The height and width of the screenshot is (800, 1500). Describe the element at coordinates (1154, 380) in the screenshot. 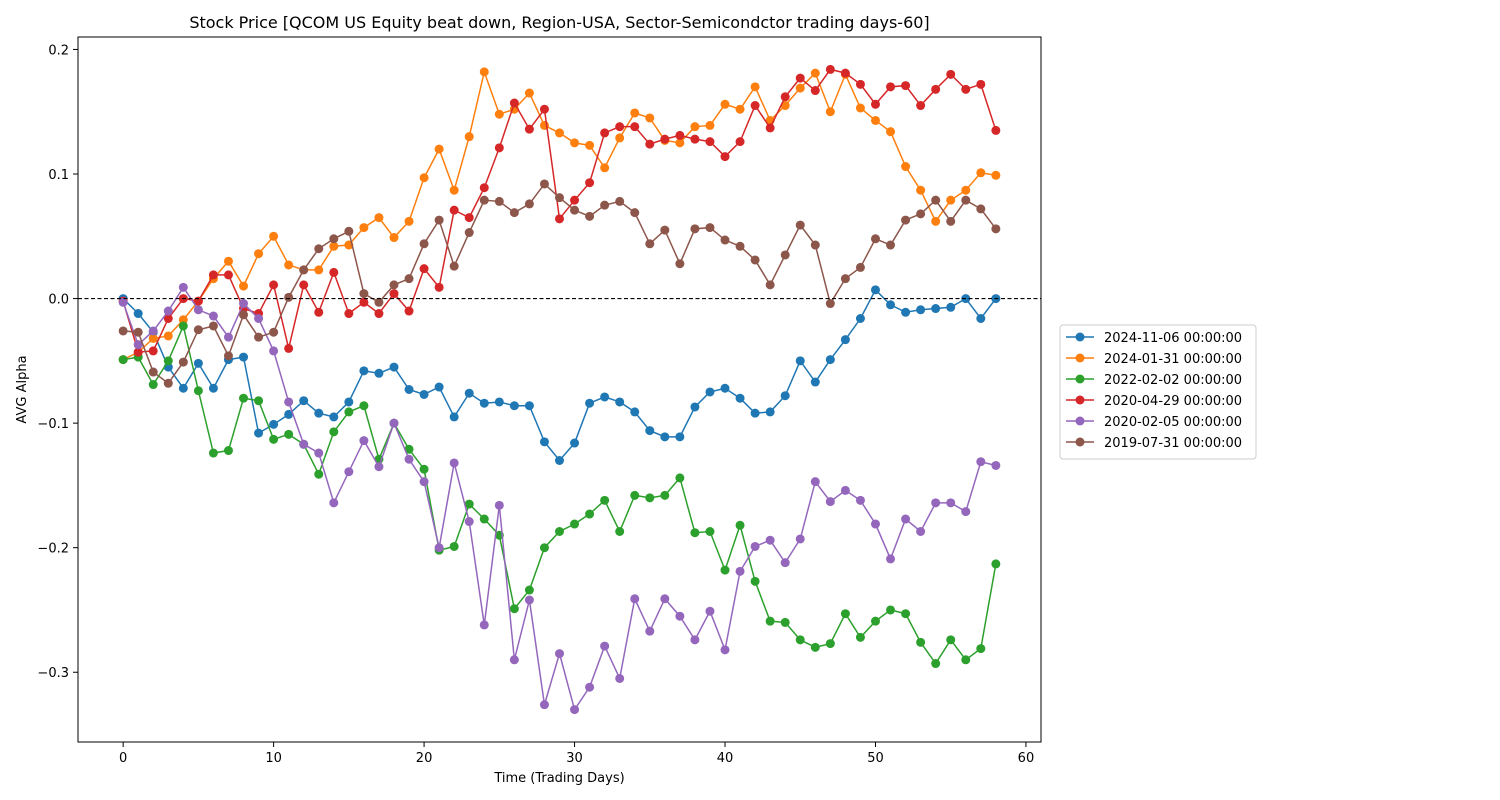

I see `legend-item: 2022-02-02 00:00:00` at that location.